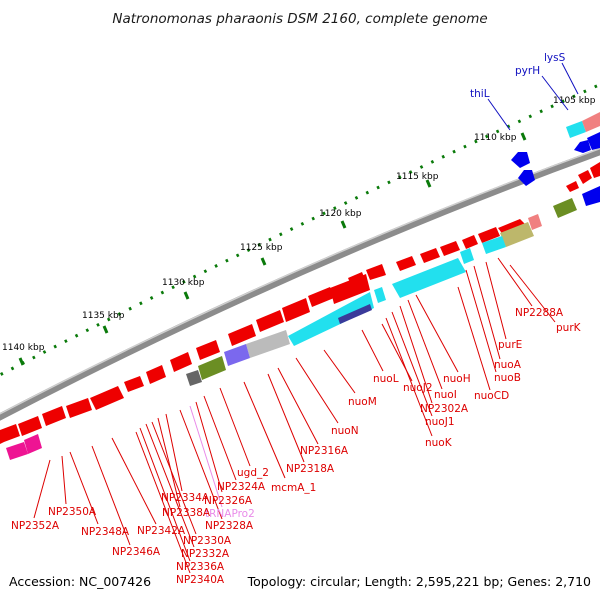  I want to click on gene-label-NP2338A: NP2338A, so click(186, 513).